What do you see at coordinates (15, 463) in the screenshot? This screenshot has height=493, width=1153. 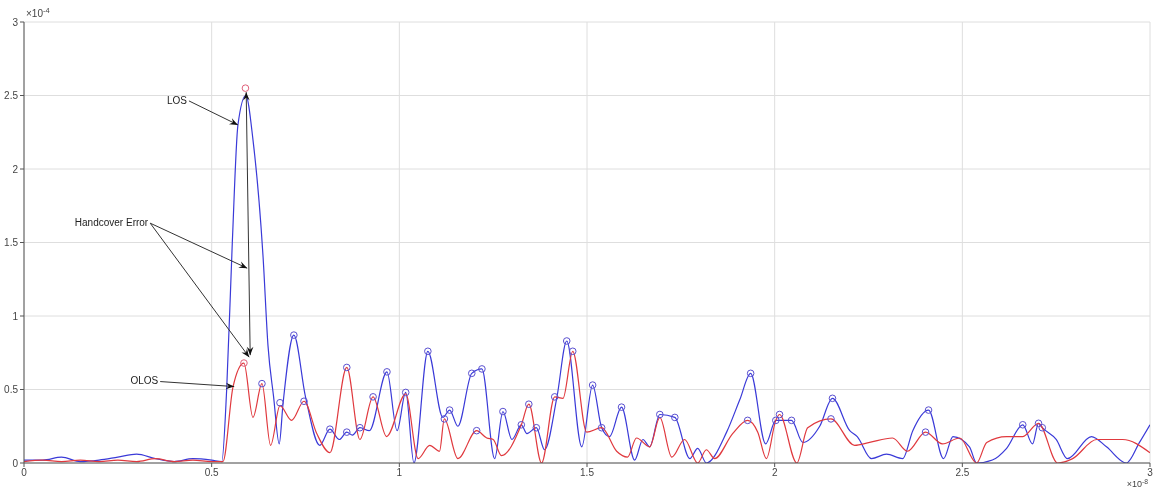 I see `y-tick-label: 0` at bounding box center [15, 463].